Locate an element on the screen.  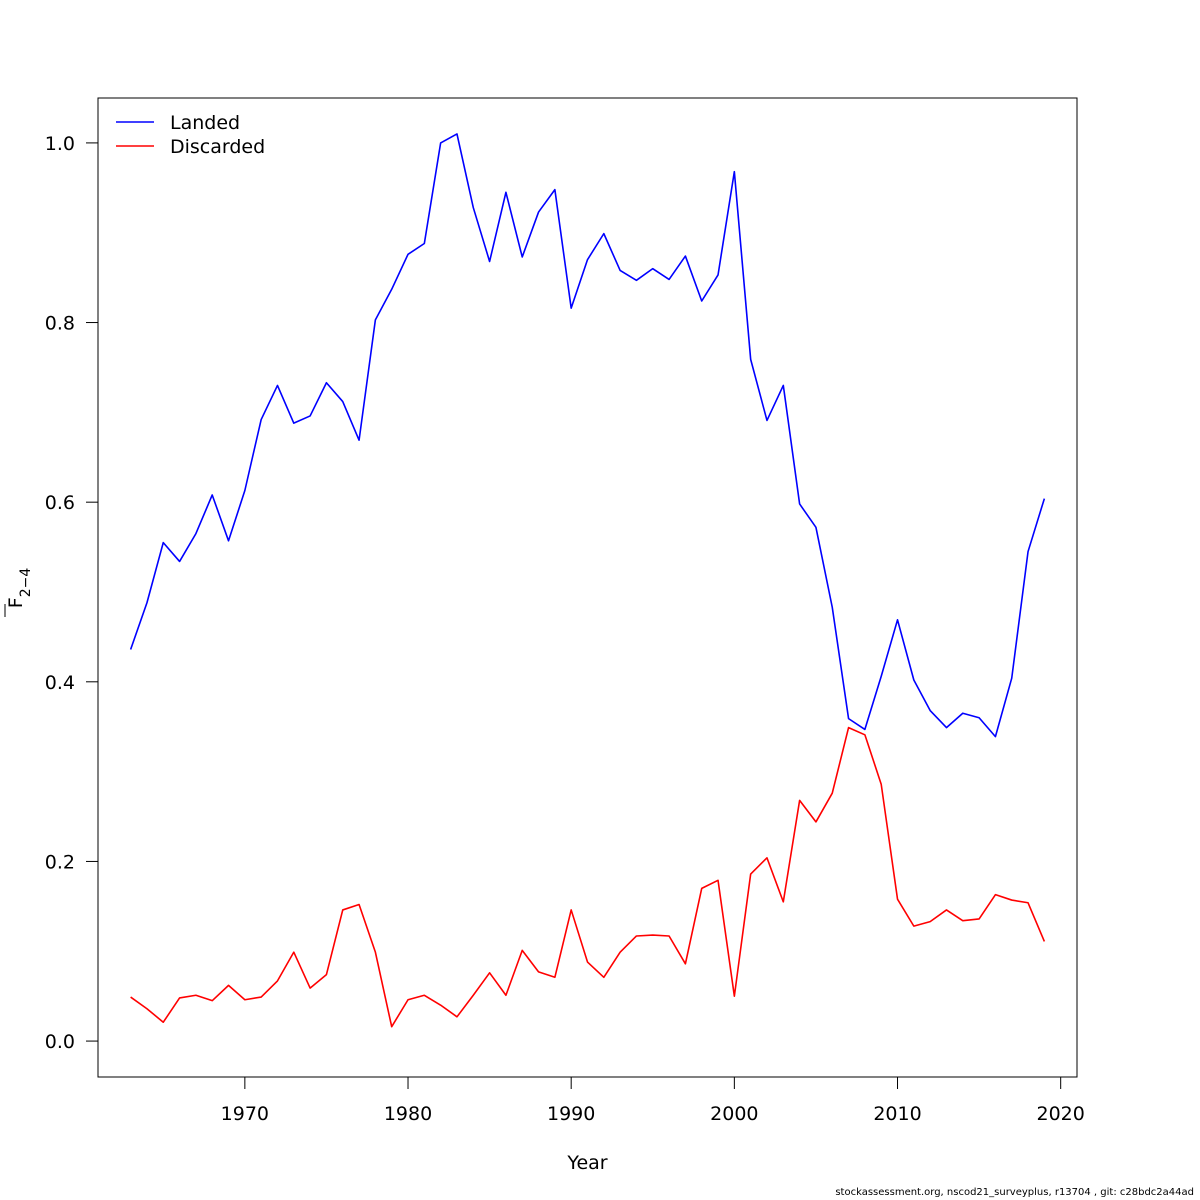
y-axis-title: F2−4 is located at coordinates (19, 592).